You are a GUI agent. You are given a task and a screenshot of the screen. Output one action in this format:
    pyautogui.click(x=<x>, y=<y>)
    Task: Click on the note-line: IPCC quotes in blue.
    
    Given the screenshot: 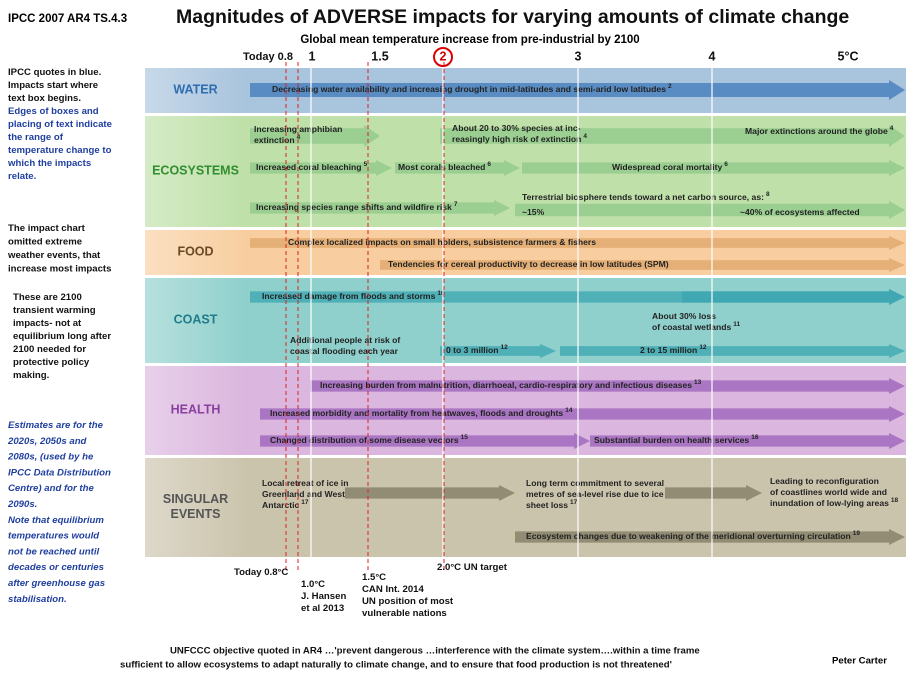 What is the action you would take?
    pyautogui.click(x=54, y=72)
    